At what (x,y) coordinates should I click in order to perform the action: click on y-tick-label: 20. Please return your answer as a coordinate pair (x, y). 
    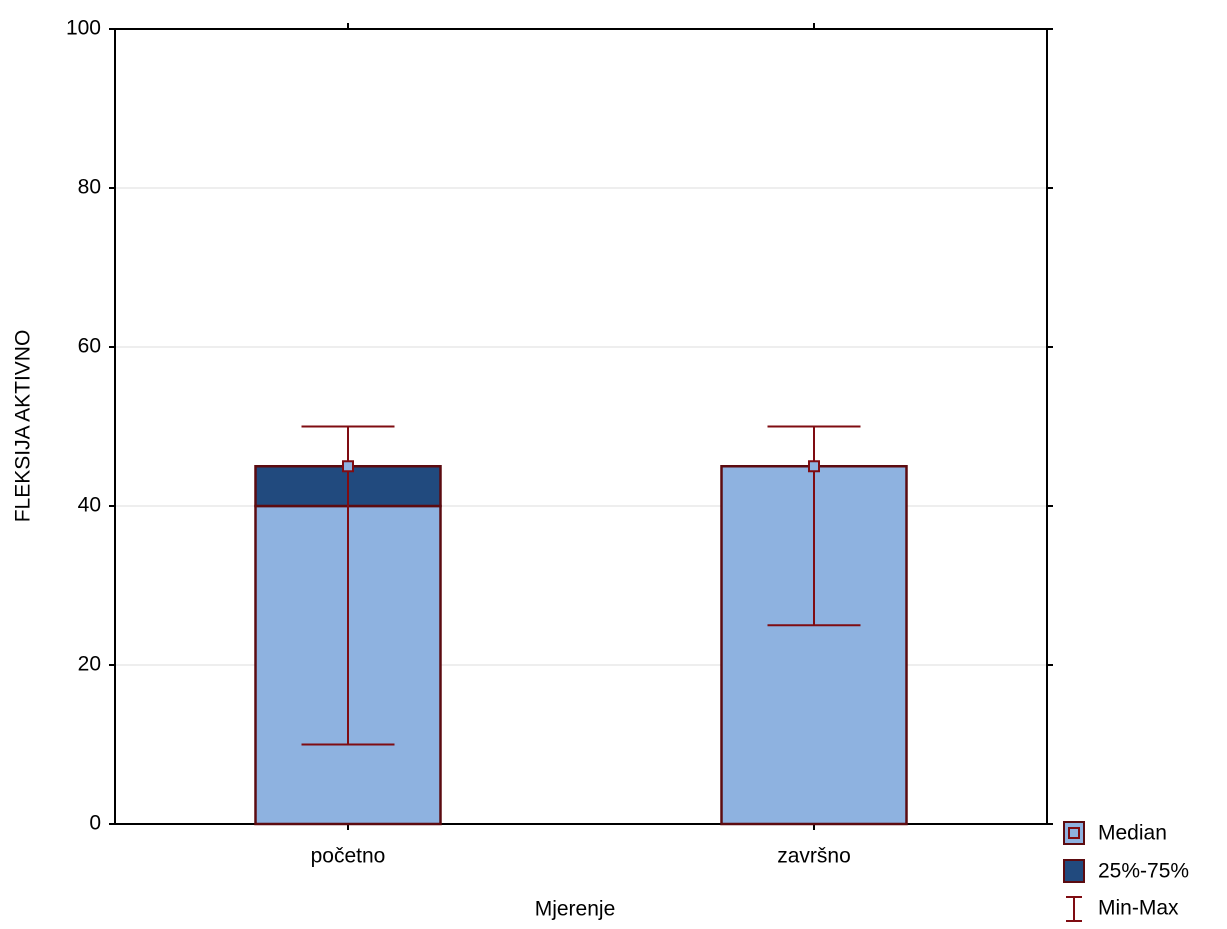
    Looking at the image, I should click on (89, 664).